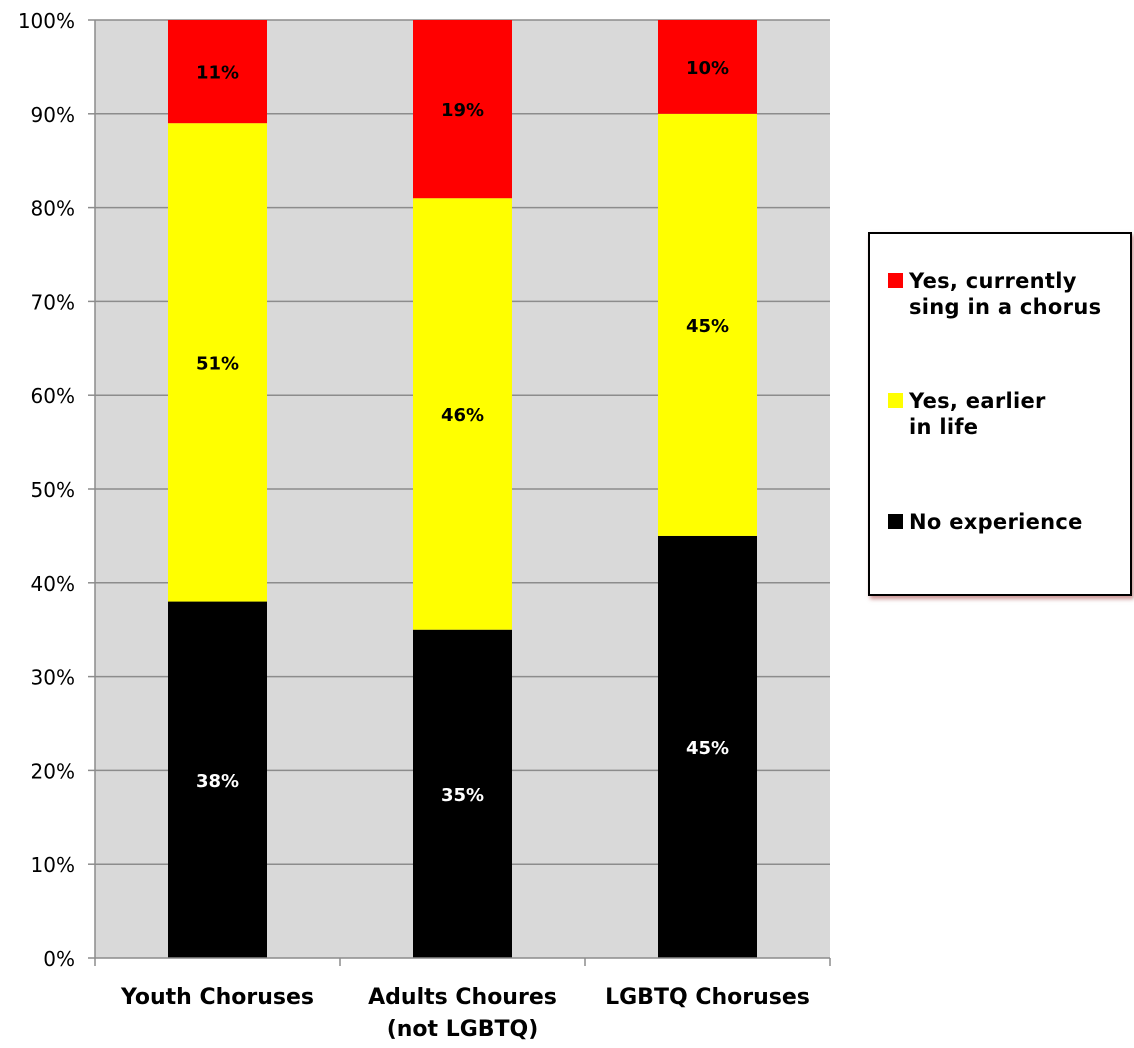 The image size is (1134, 1048). I want to click on x-tick-label: Youth Choruses, so click(217, 997).